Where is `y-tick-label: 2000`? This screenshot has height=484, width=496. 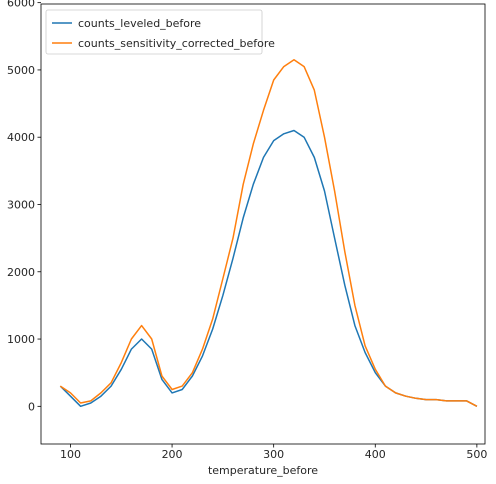 y-tick-label: 2000 is located at coordinates (21, 272).